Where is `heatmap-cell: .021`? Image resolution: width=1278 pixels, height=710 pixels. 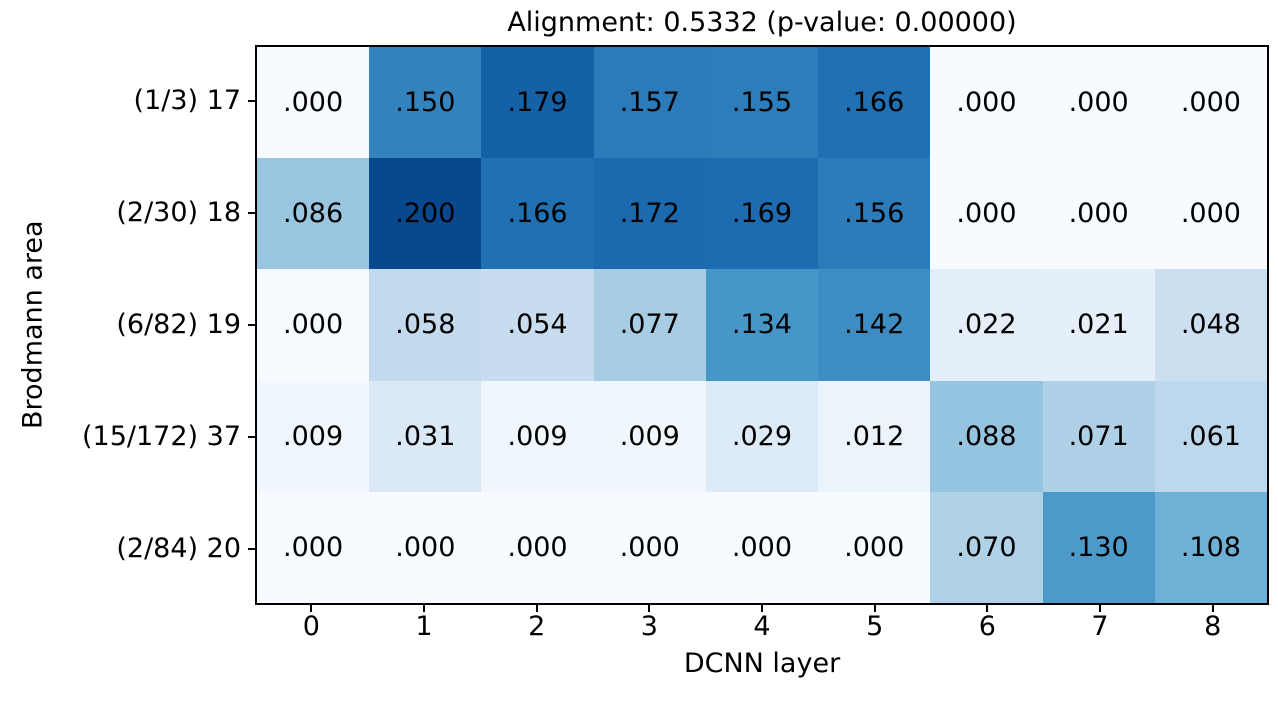 heatmap-cell: .021 is located at coordinates (1098, 325).